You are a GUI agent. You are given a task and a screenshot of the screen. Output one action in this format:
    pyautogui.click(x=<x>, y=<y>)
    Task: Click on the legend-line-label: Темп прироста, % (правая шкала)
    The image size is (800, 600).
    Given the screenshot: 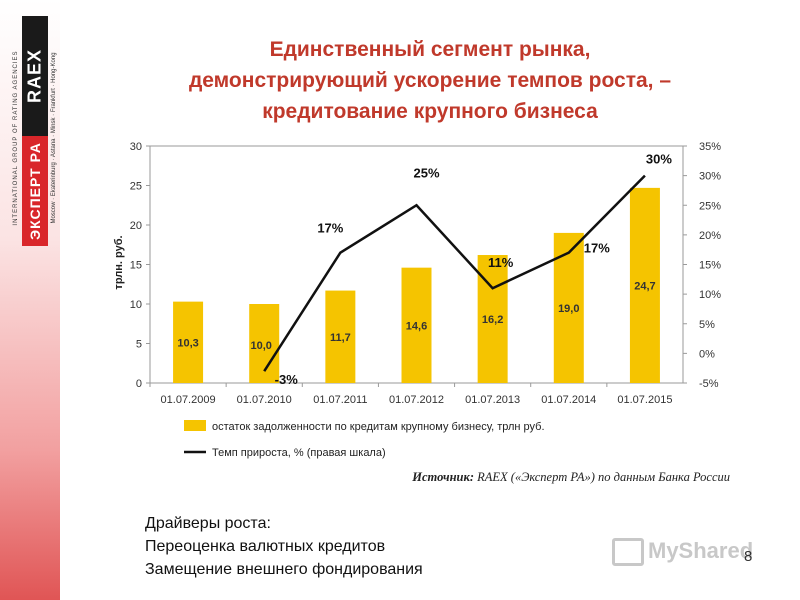 What is the action you would take?
    pyautogui.click(x=299, y=453)
    